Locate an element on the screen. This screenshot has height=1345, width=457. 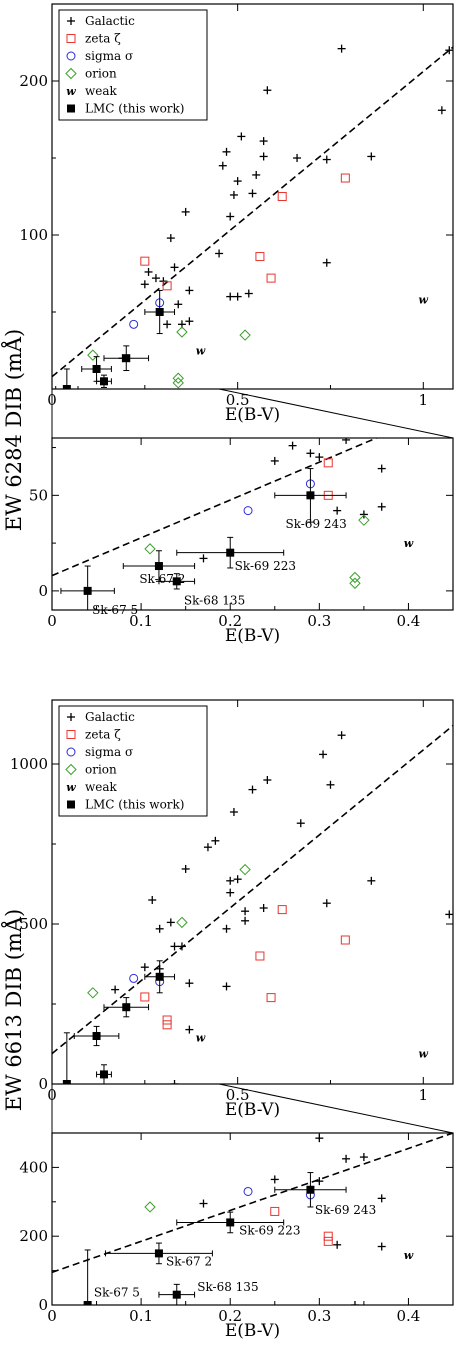
series-orion is located at coordinates (169, 931).